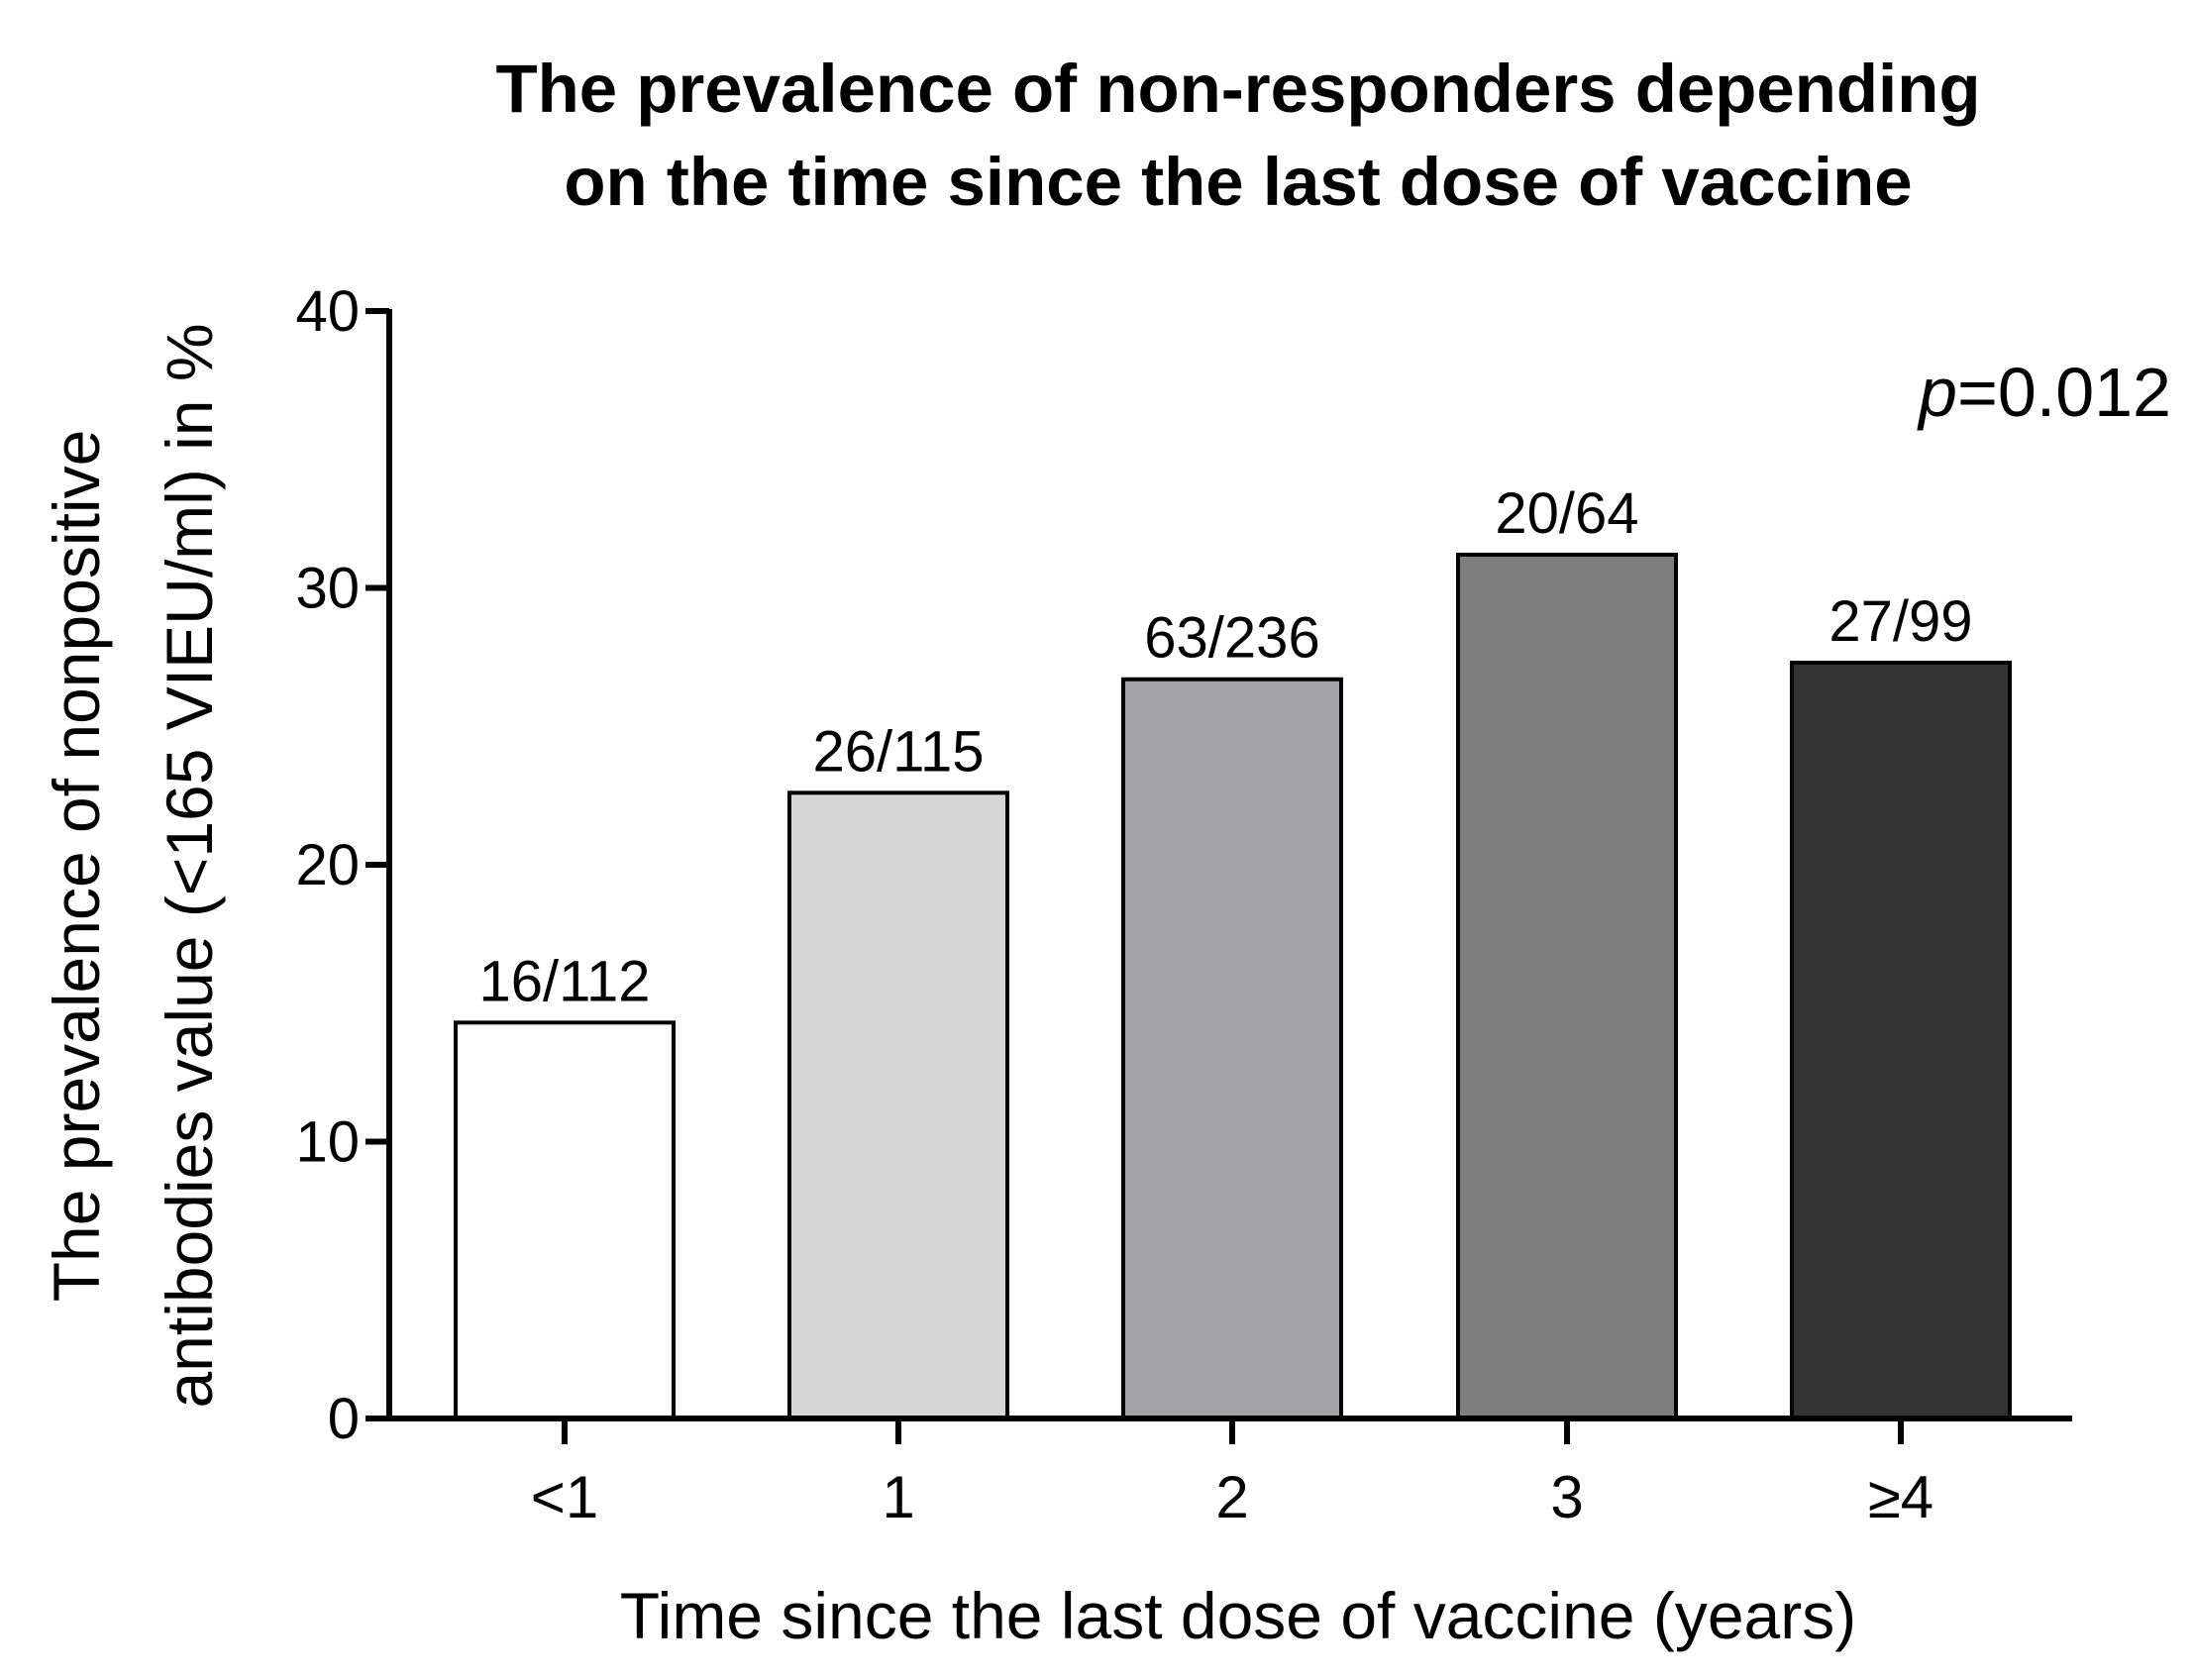  Describe the element at coordinates (1937, 392) in the screenshot. I see `p-value-symbol: p` at that location.